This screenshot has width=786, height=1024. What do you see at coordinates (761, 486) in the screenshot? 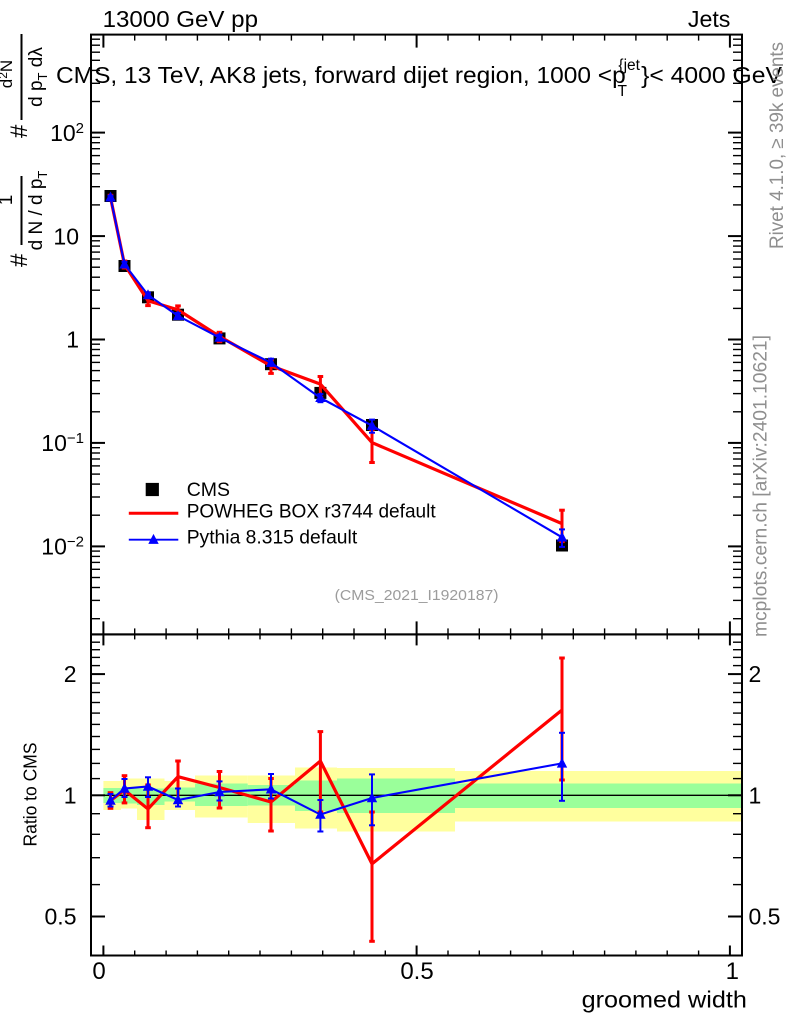
I see `svg-text:mcplots.cern.ch [arXiv:2401.10: mcplots.cern.ch [arXiv:2401.10621]` at bounding box center [761, 486].